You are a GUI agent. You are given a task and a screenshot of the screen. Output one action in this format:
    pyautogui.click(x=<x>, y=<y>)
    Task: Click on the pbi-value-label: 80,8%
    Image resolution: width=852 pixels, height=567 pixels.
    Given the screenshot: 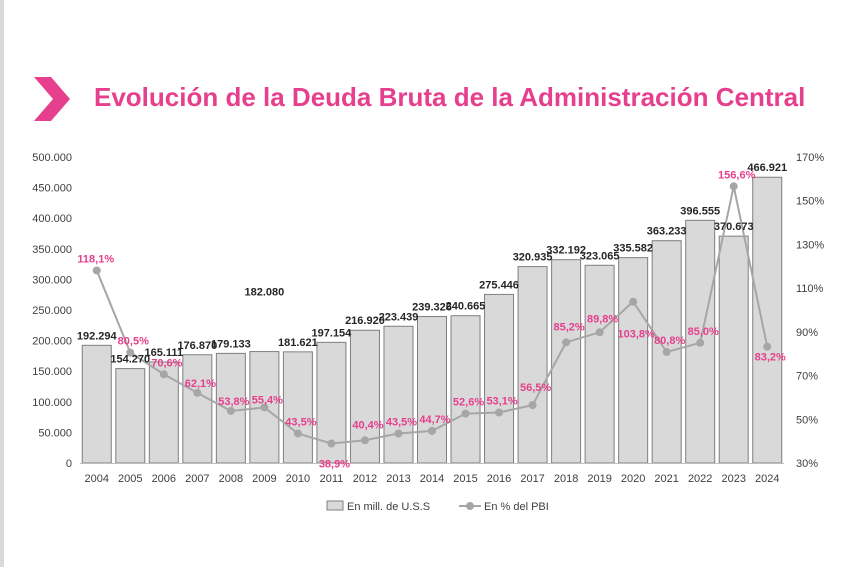 What is the action you would take?
    pyautogui.click(x=669, y=341)
    